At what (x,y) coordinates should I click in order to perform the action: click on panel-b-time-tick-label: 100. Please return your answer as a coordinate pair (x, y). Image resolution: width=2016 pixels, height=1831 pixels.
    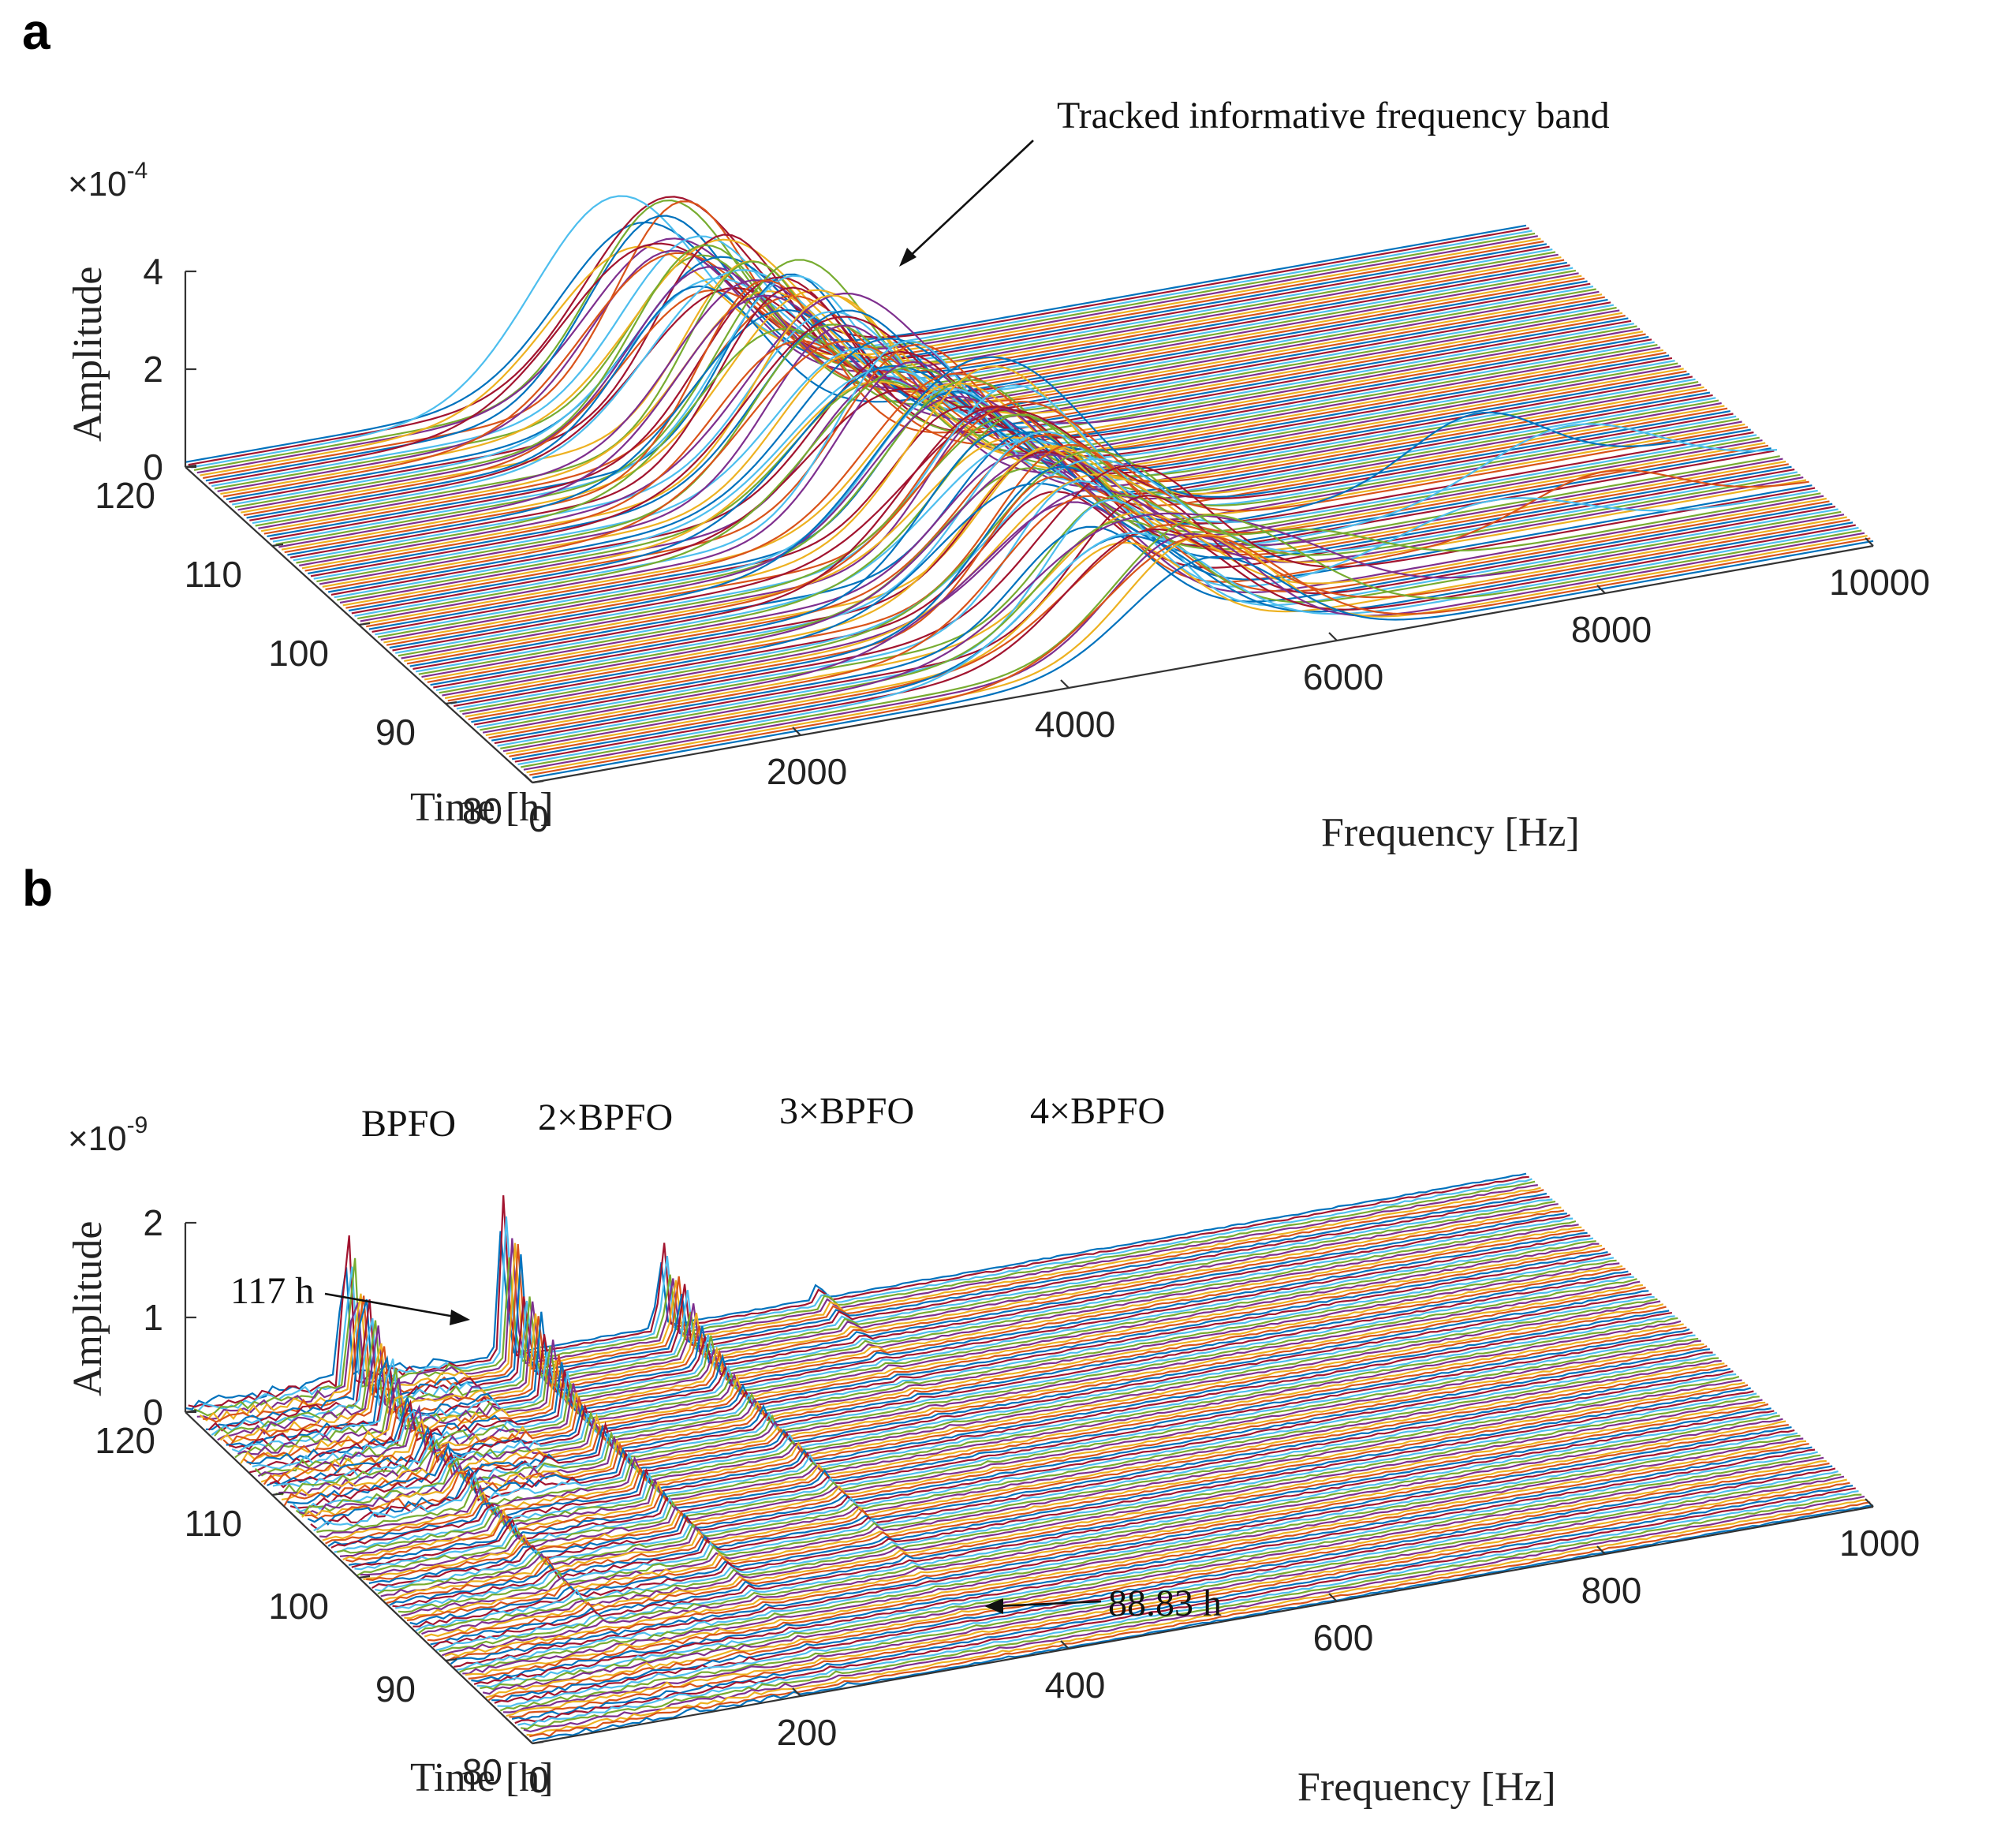
    Looking at the image, I should click on (298, 1606).